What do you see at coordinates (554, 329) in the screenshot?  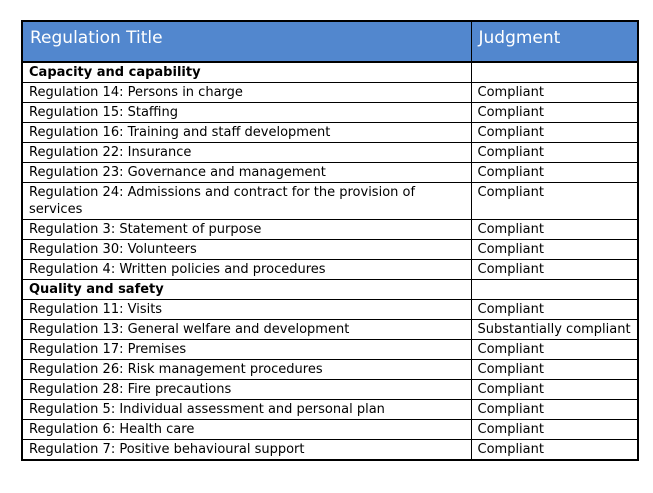 I see `judgment-cell: Substantially compliant` at bounding box center [554, 329].